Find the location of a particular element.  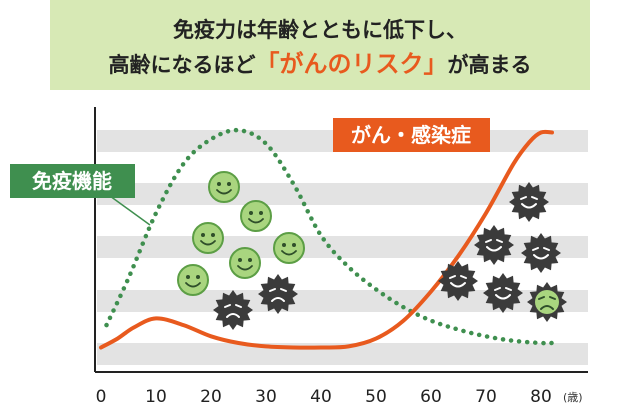

title-line-2-pre: 高齢になるほど is located at coordinates (182, 65).